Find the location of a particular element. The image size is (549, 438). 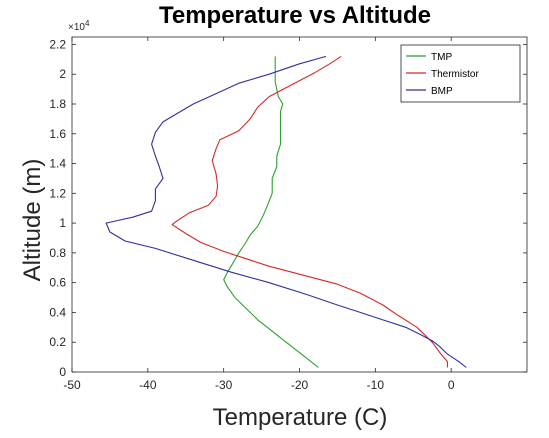

y-tick-label: 2.2 is located at coordinates (57, 44).